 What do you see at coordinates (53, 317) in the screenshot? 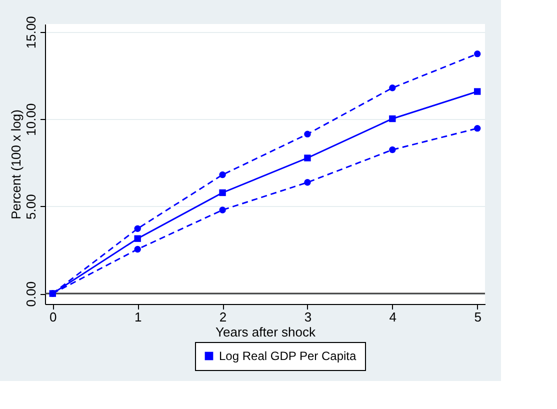
I see `x-tick-label: 0` at bounding box center [53, 317].